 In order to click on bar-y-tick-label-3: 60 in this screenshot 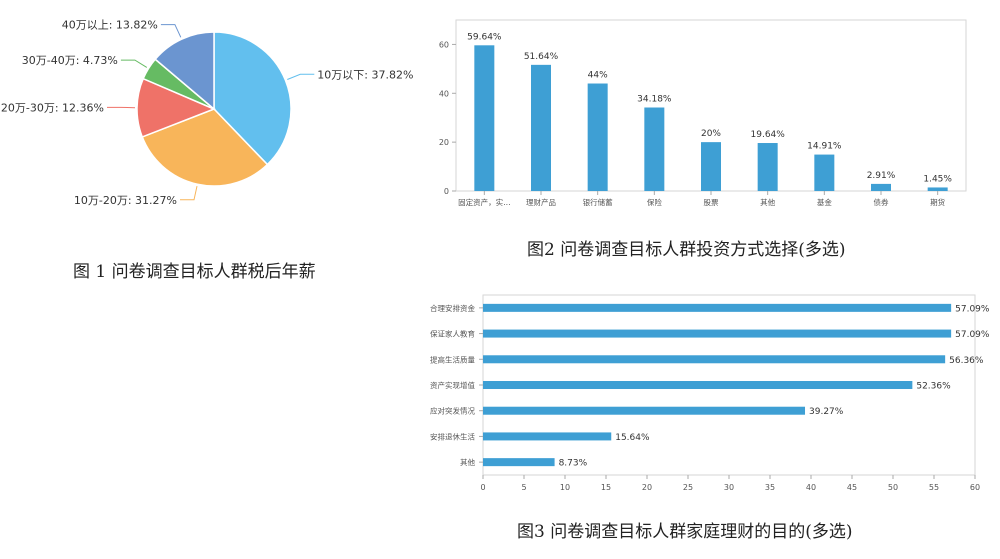, I will do `click(444, 44)`.